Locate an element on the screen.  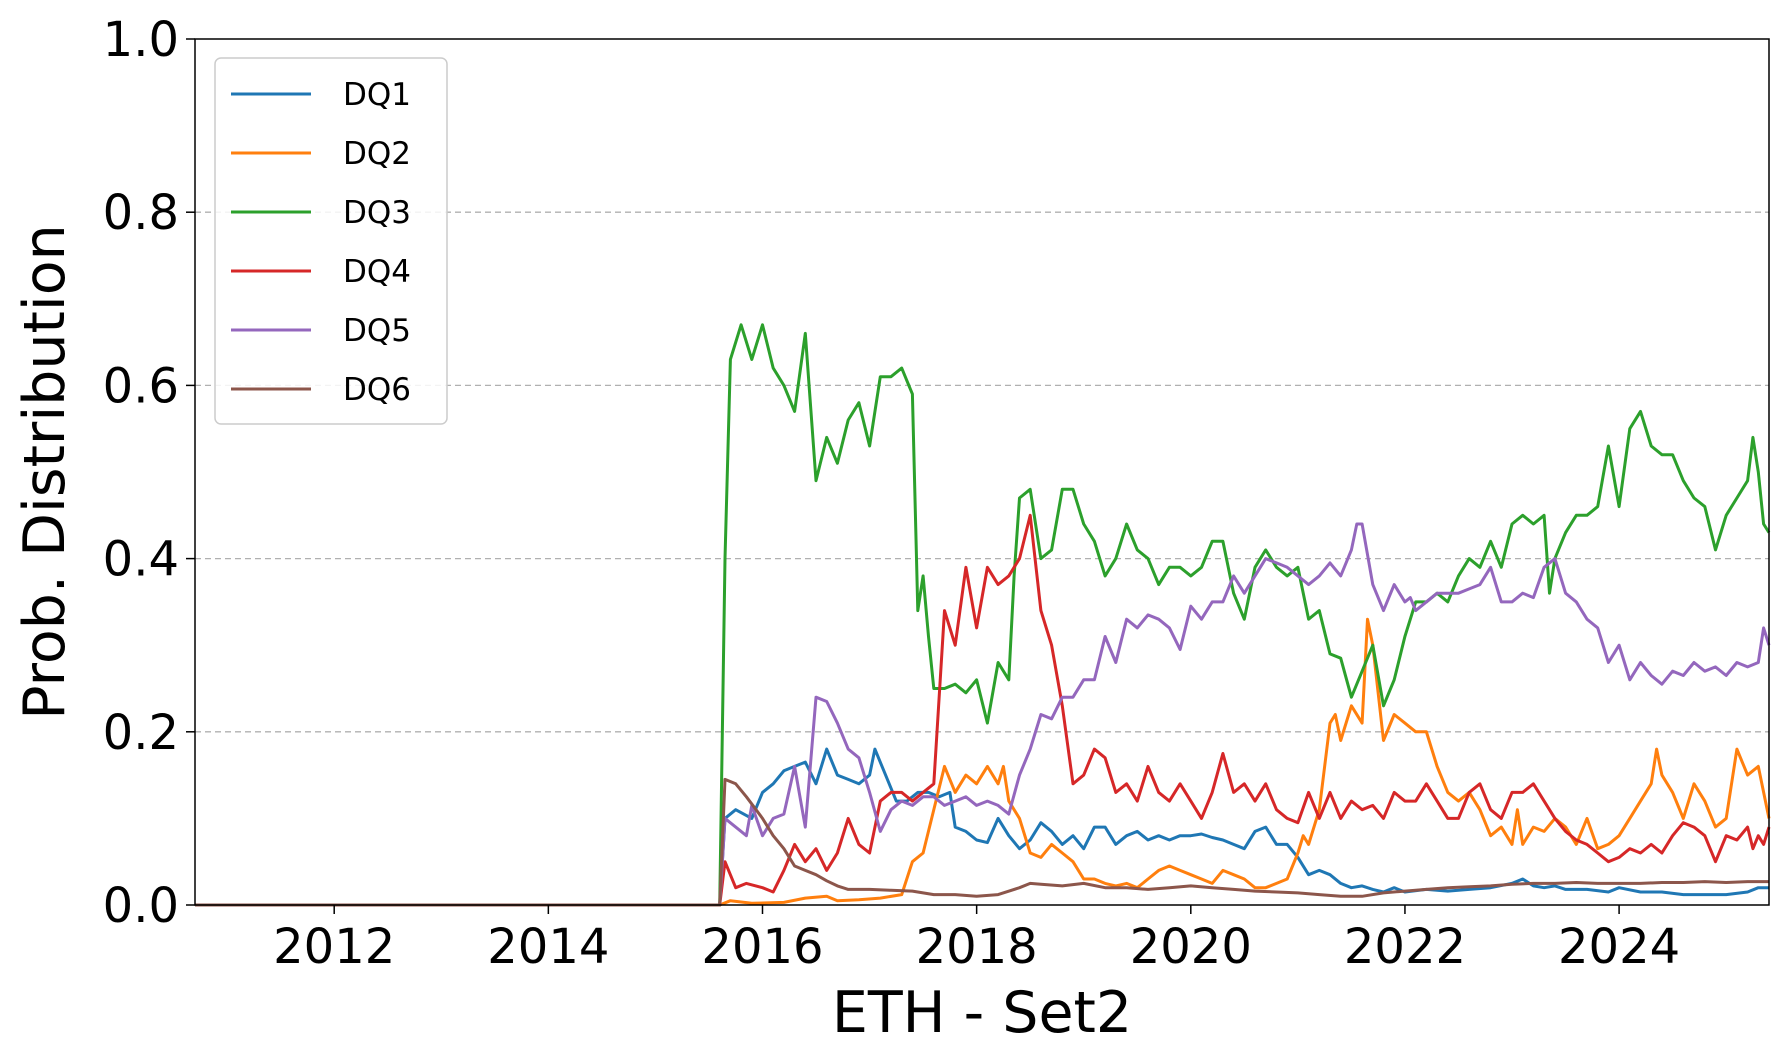
legend-label-dq5: DQ5 is located at coordinates (377, 331).